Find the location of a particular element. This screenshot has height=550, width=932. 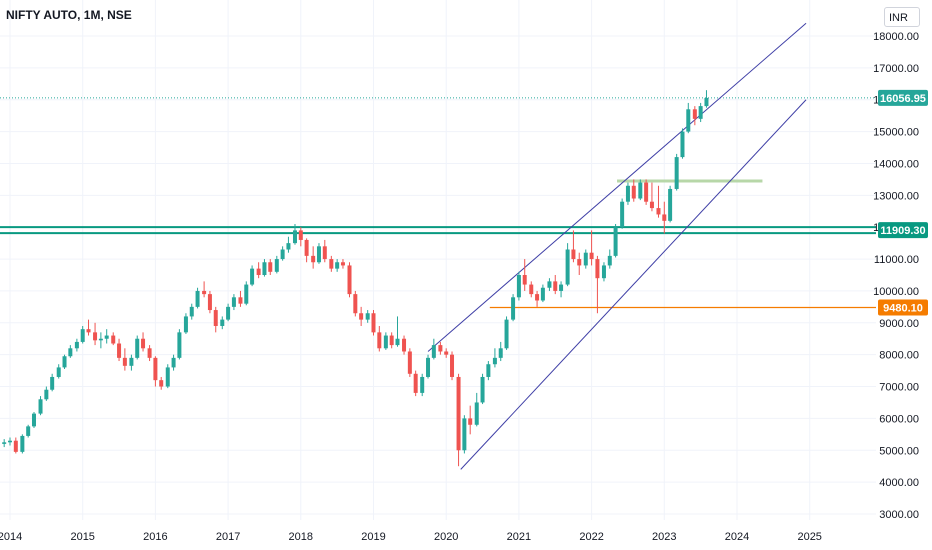

y-tick-label: 3000.00 is located at coordinates (899, 515).